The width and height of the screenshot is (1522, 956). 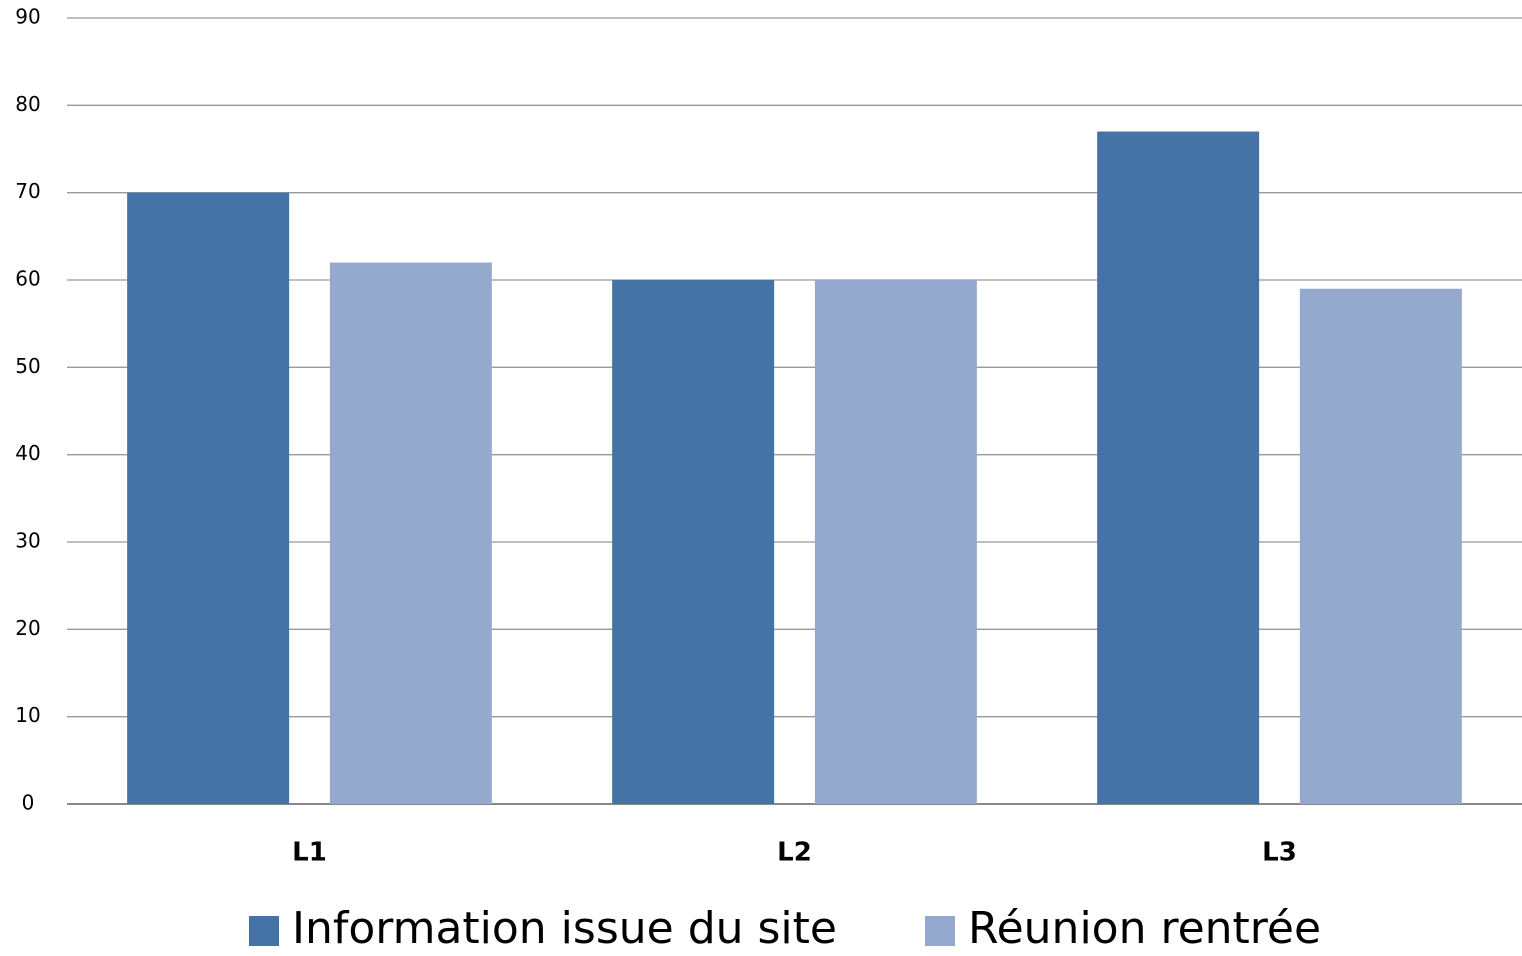 I want to click on y-tick-label: 0, so click(x=28, y=803).